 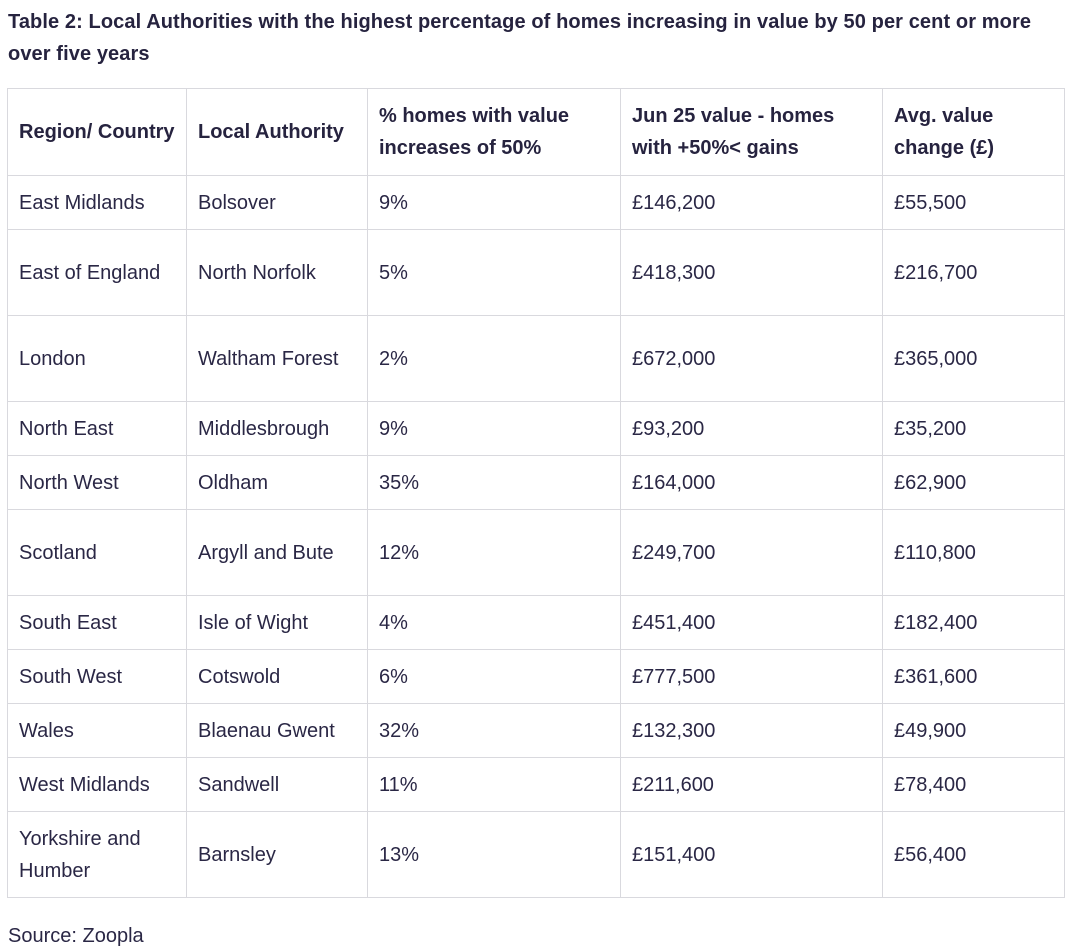 What do you see at coordinates (277, 132) in the screenshot?
I see `column-header-local-authority: Local Authority` at bounding box center [277, 132].